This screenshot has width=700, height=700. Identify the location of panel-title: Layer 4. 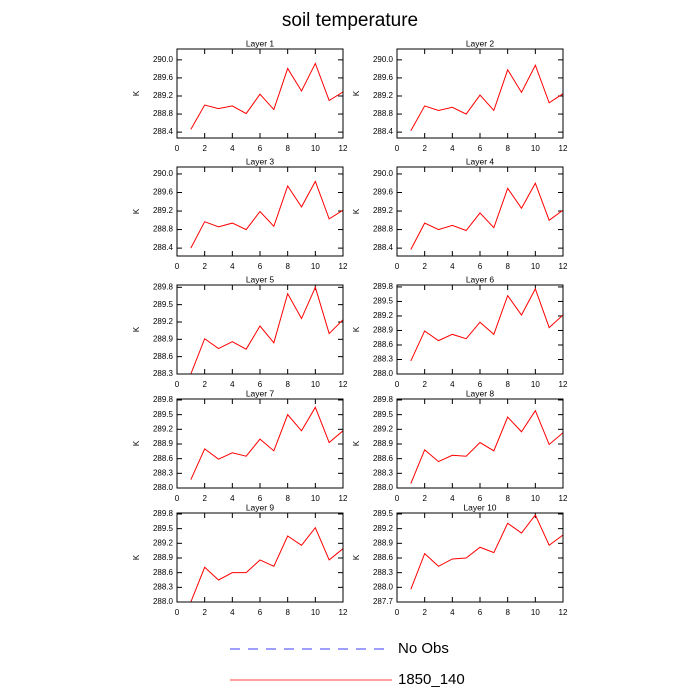
(480, 161).